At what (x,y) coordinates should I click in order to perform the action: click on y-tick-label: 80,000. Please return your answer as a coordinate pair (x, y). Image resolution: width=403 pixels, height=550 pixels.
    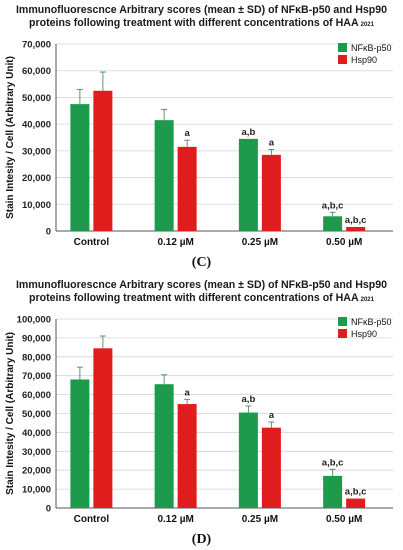
    Looking at the image, I should click on (36, 357).